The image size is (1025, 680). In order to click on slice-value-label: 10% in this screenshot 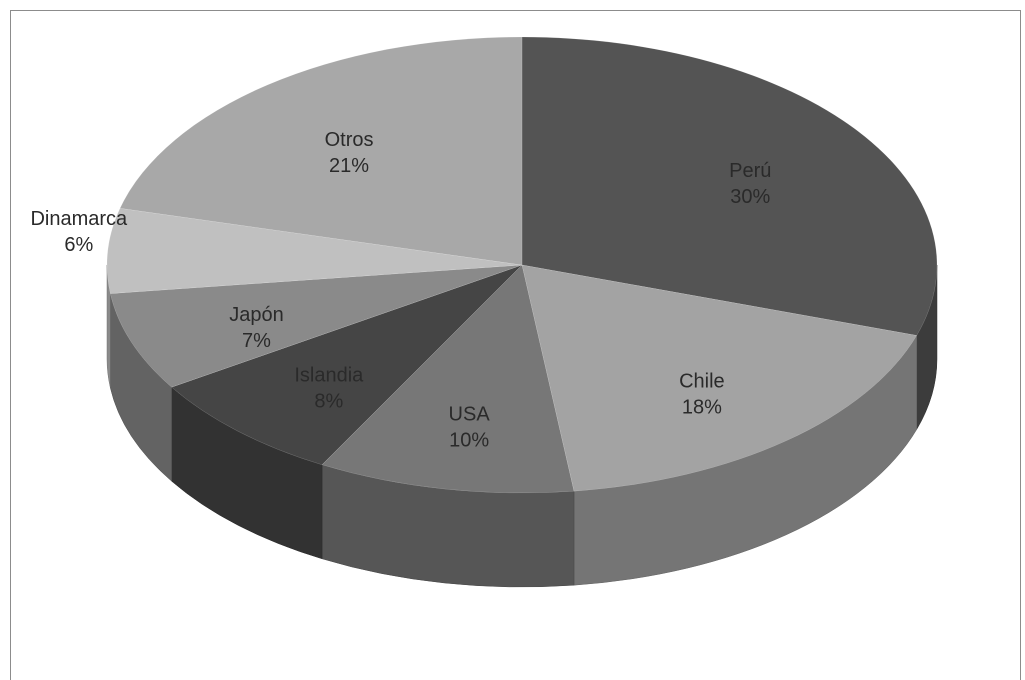, I will do `click(469, 441)`.